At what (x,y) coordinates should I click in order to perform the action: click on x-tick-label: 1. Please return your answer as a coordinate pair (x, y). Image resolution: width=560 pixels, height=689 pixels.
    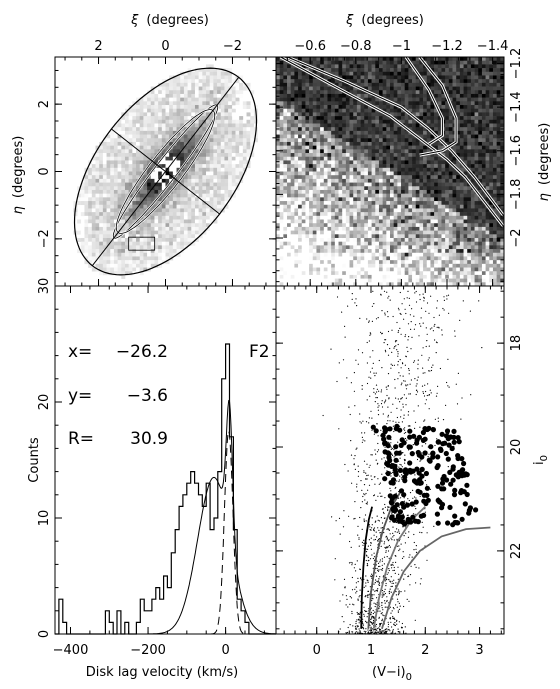
    Looking at the image, I should click on (371, 650).